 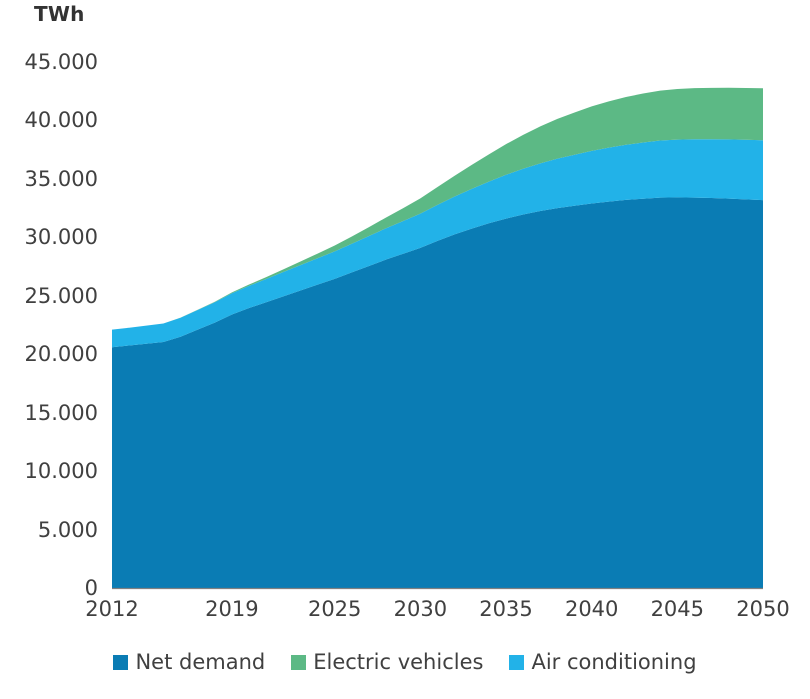 What do you see at coordinates (677, 609) in the screenshot?
I see `x-tick-label: 2045` at bounding box center [677, 609].